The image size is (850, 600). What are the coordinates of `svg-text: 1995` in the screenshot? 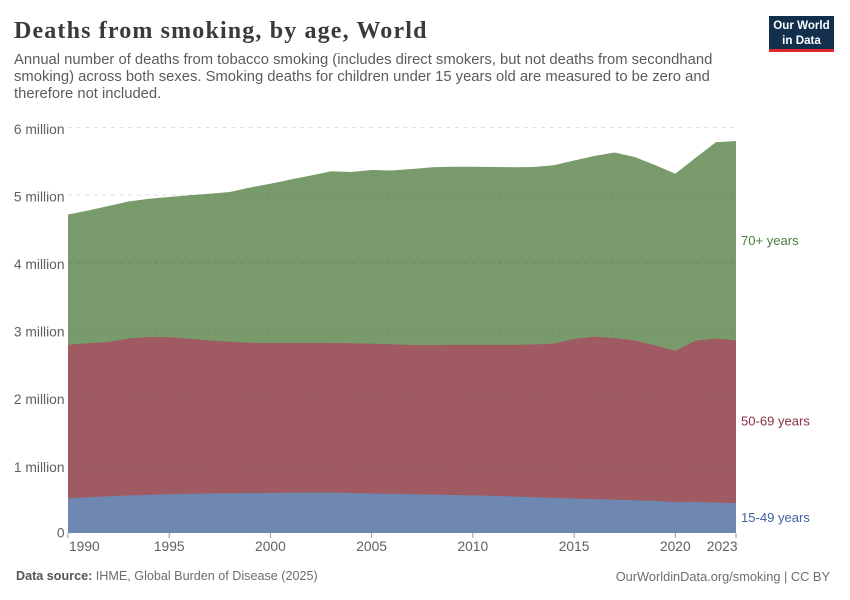 It's located at (169, 546).